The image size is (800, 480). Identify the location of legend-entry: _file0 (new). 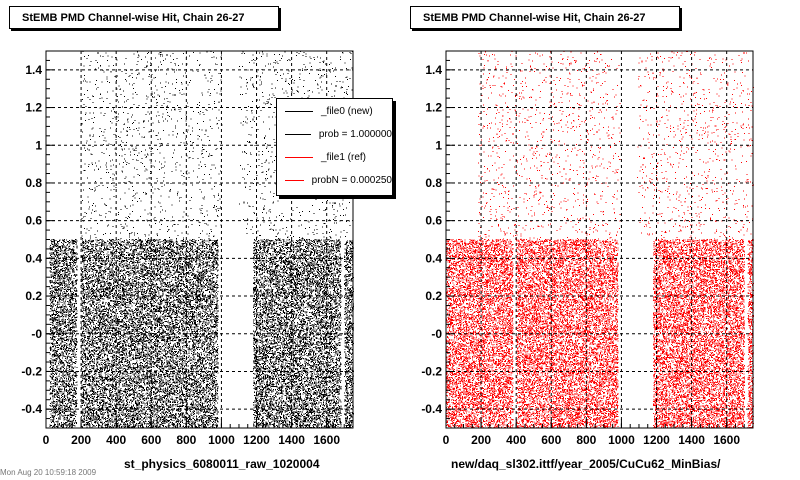
(334, 111).